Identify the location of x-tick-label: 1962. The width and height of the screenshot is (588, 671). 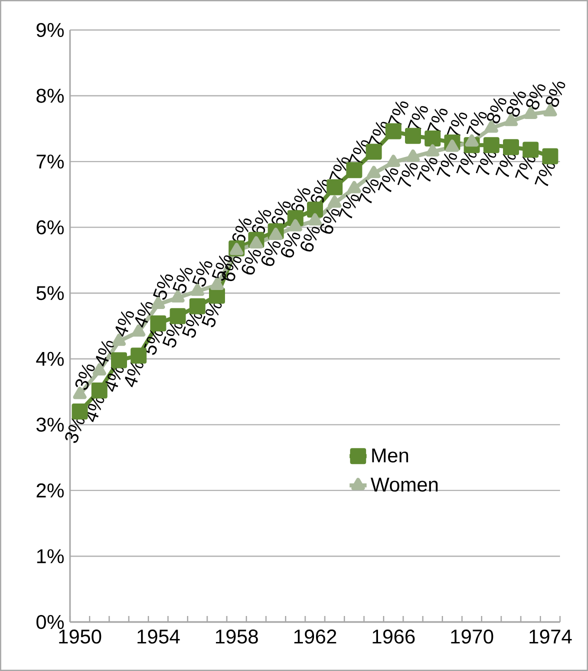
(315, 637).